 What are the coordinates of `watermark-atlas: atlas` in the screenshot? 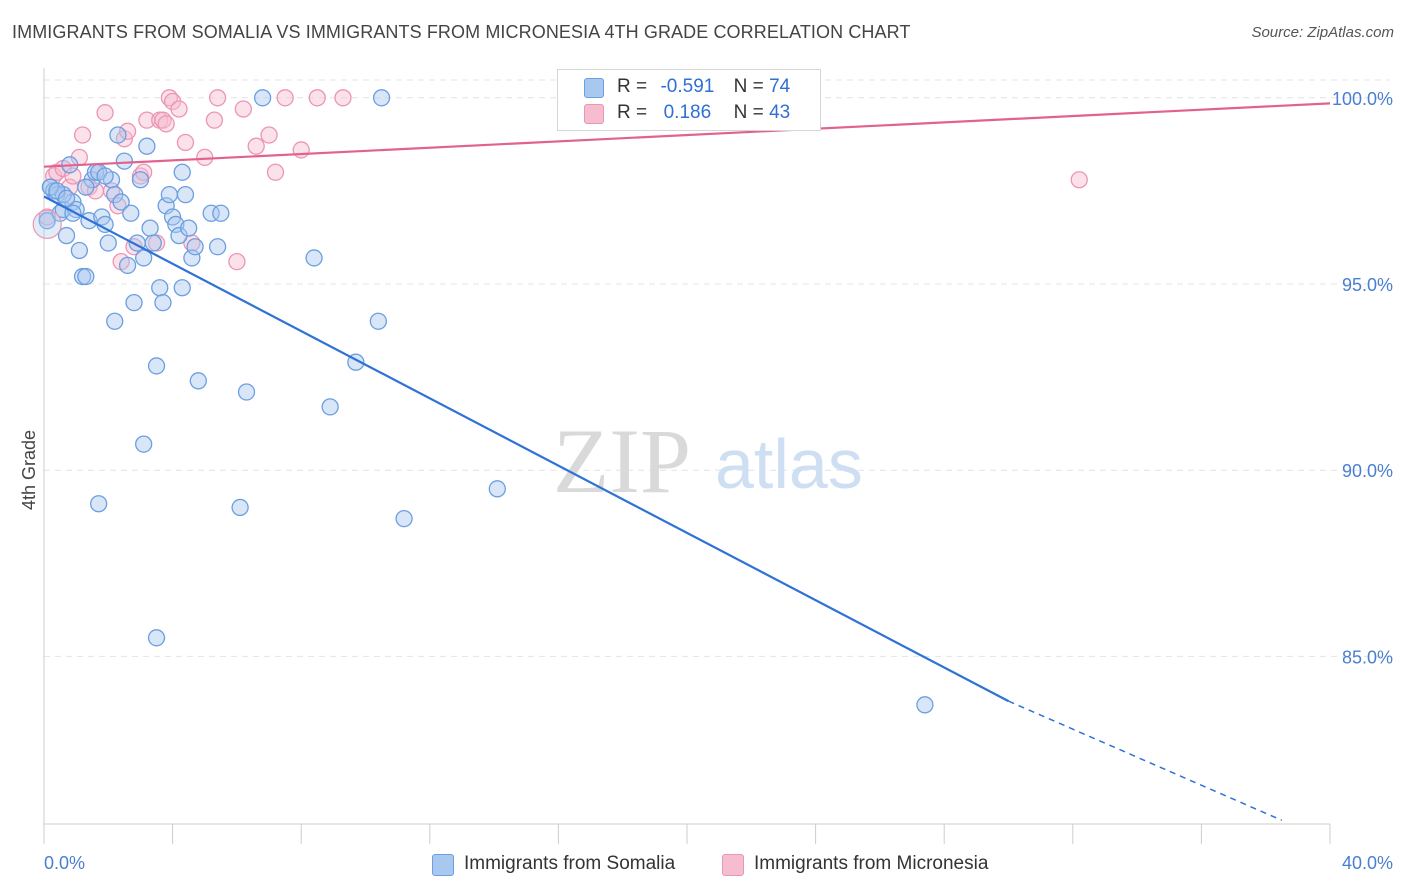 It's located at (789, 464).